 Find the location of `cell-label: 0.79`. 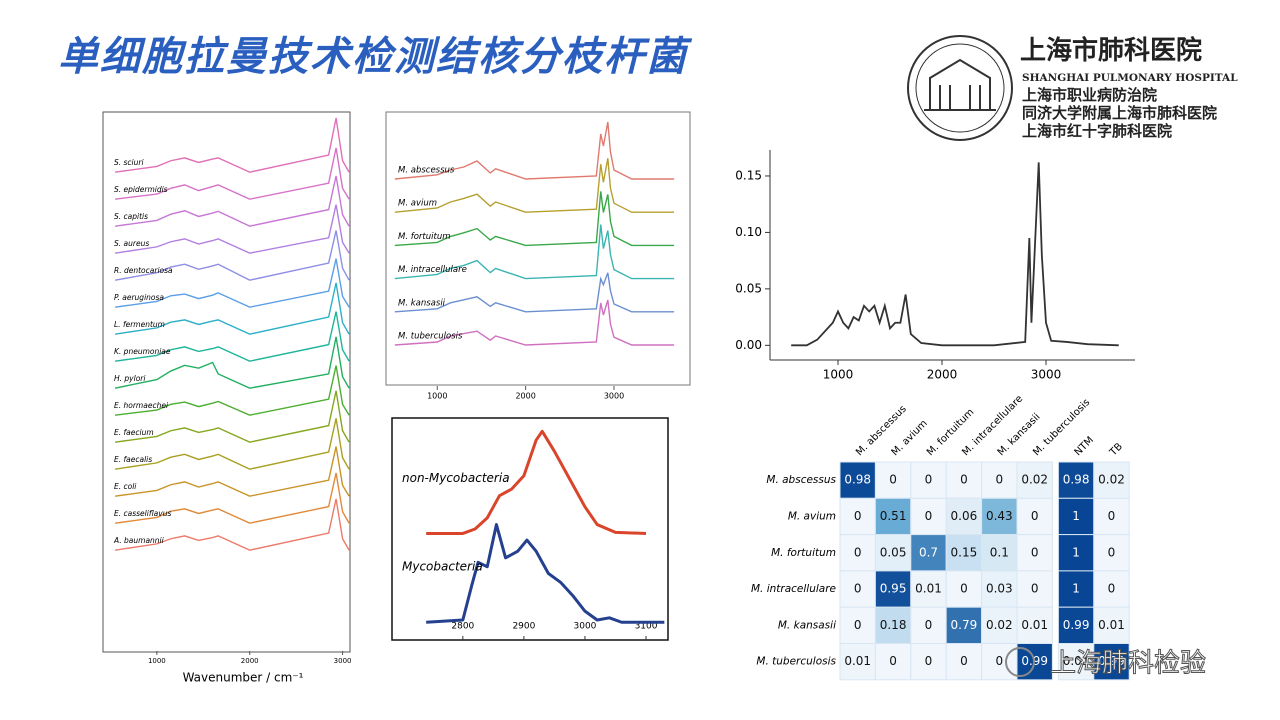

cell-label: 0.79 is located at coordinates (964, 625).